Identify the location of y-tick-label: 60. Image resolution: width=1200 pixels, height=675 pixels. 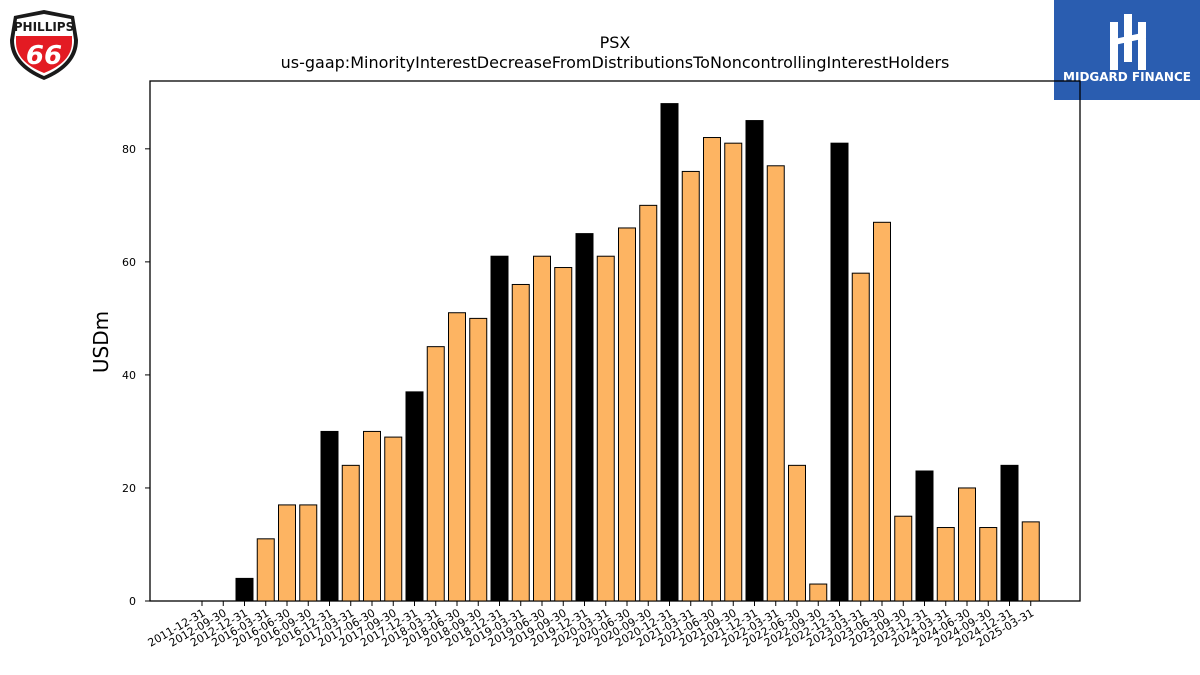
(129, 262).